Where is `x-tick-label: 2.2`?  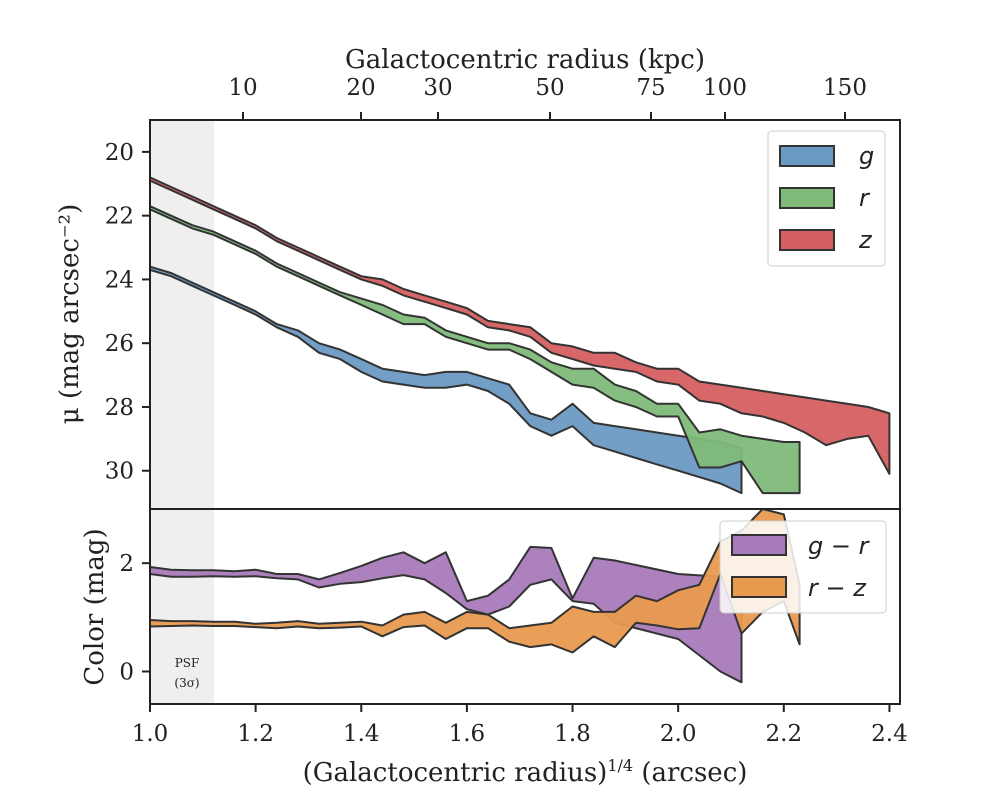
x-tick-label: 2.2 is located at coordinates (784, 734).